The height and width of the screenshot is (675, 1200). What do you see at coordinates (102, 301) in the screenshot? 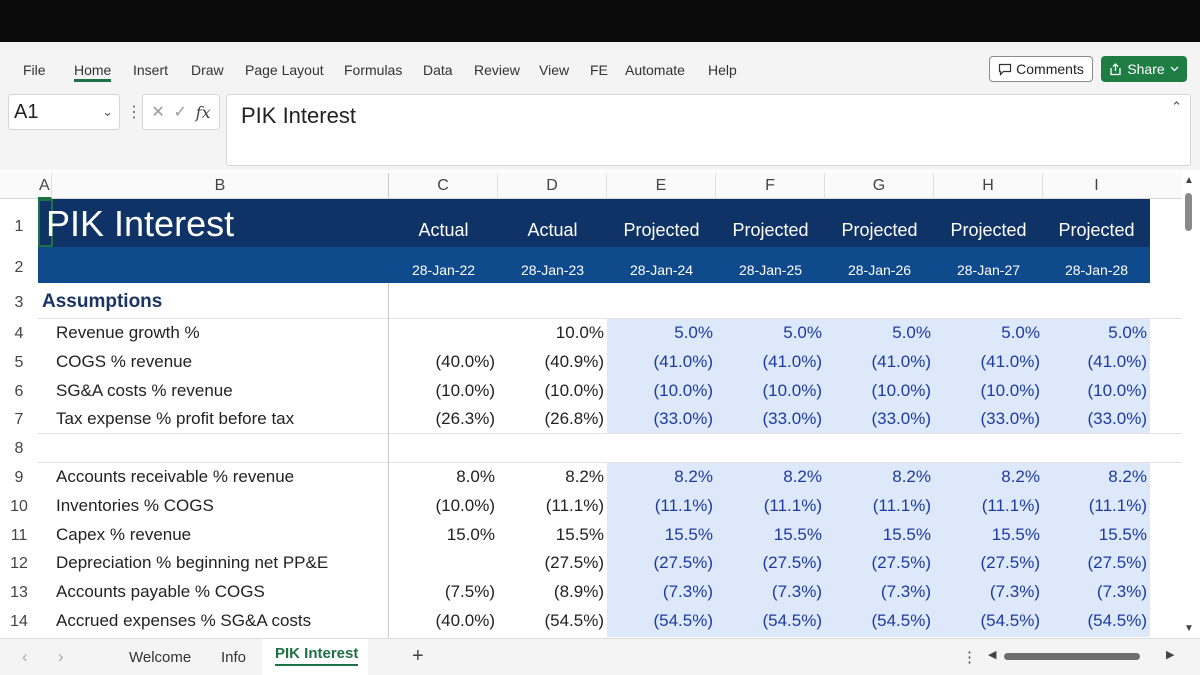
I see `section-heading: Assumptions` at bounding box center [102, 301].